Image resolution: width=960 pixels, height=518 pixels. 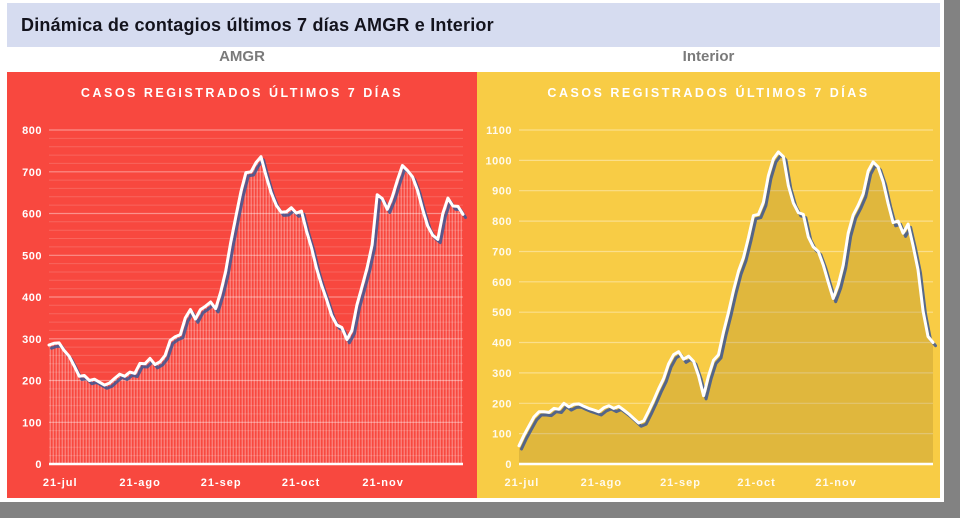 What do you see at coordinates (470, 59) in the screenshot?
I see `region-label-band: AMGR Interior` at bounding box center [470, 59].